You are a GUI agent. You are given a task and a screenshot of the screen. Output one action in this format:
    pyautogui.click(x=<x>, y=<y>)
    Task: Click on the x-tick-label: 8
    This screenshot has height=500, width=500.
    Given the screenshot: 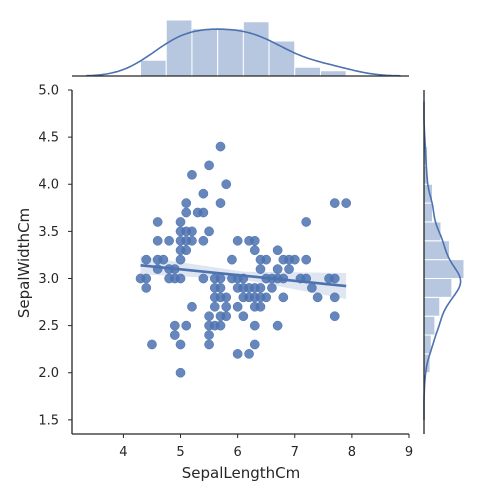 What is the action you would take?
    pyautogui.click(x=352, y=452)
    